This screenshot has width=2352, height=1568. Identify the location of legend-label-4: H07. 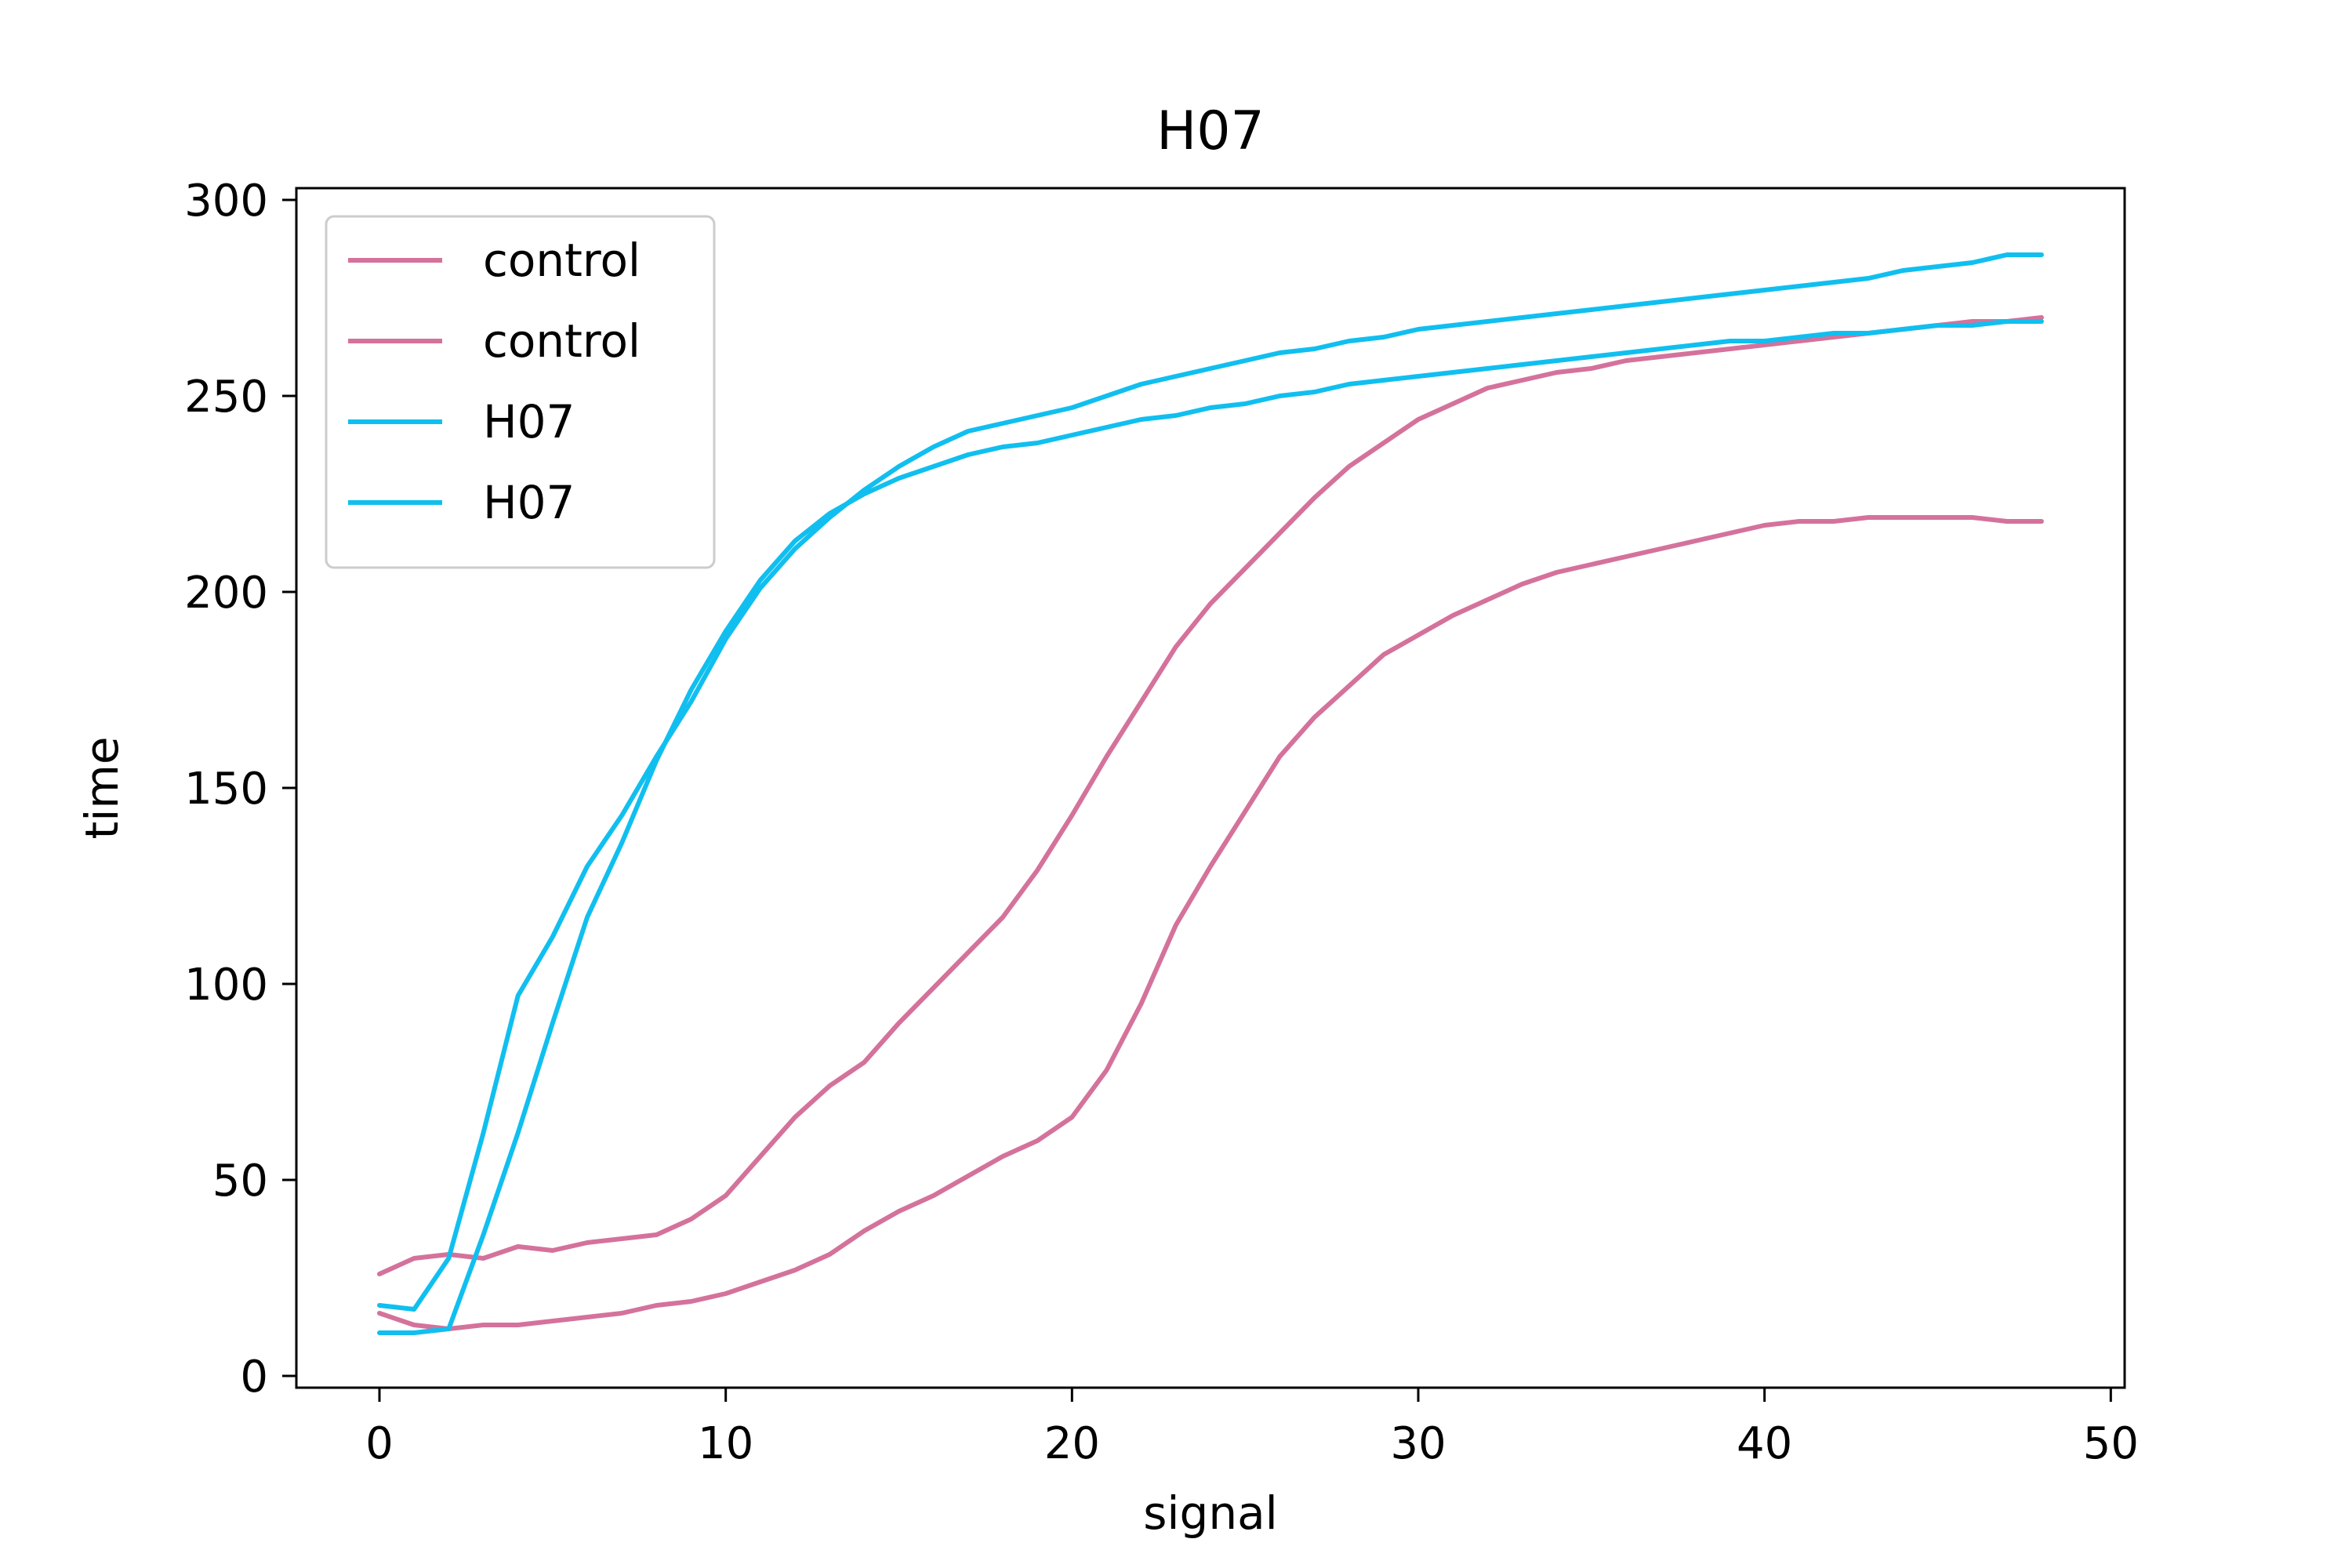
(529, 502).